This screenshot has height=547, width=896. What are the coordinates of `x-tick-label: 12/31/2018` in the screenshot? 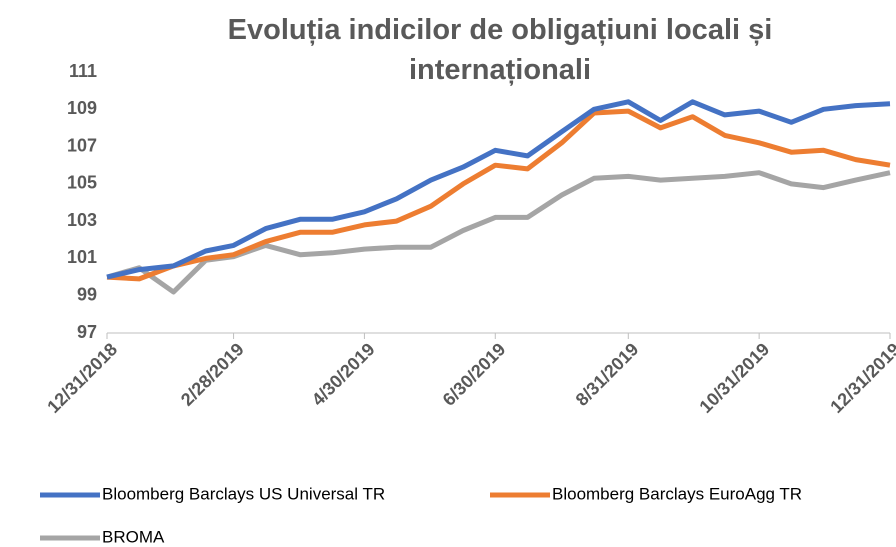 It's located at (82, 378).